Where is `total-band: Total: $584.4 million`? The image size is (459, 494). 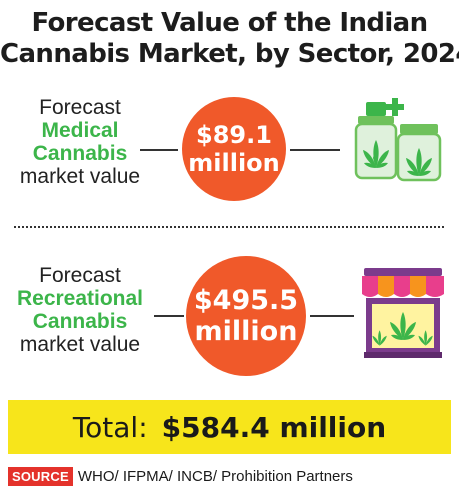
total-band: Total: $584.4 million is located at coordinates (229, 427).